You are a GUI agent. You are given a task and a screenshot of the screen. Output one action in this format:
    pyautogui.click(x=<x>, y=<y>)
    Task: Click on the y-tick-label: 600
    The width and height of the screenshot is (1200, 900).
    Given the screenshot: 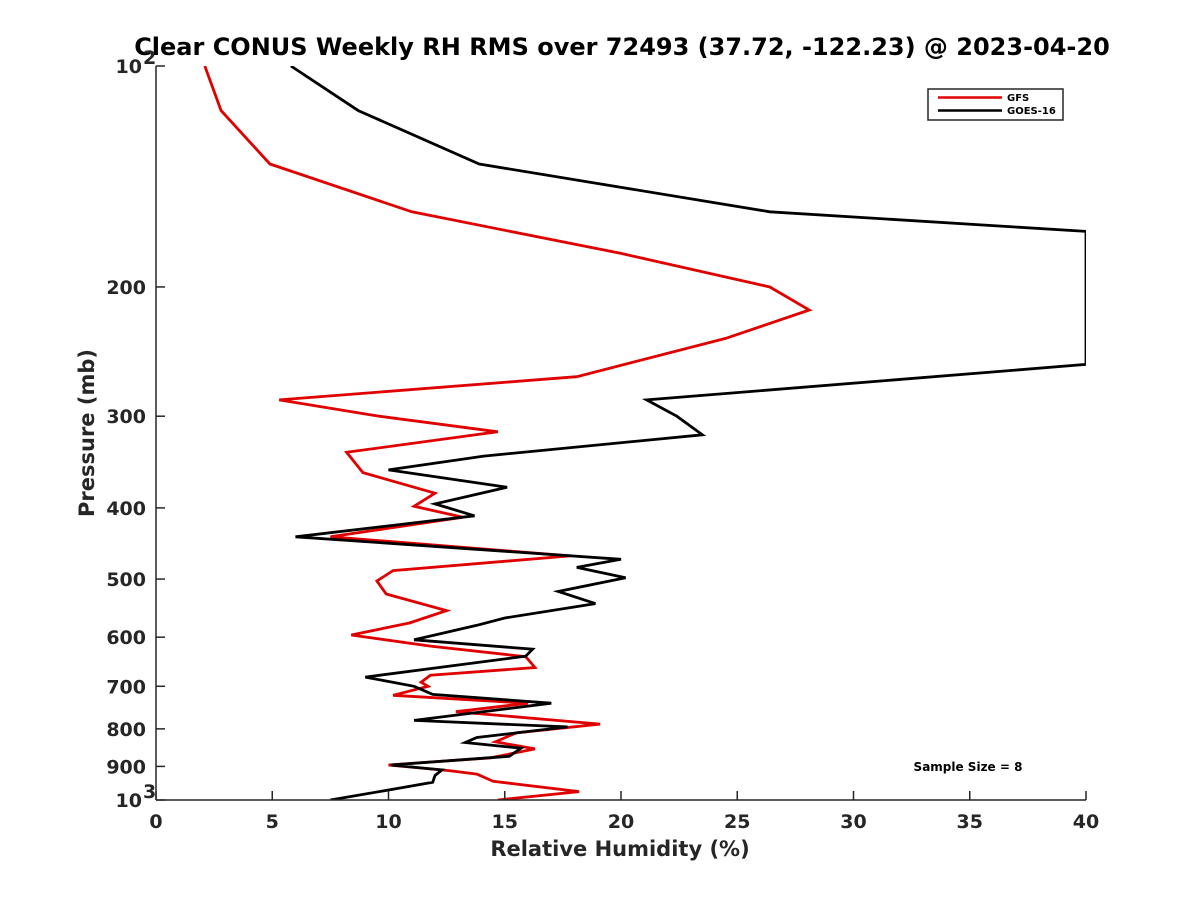 What is the action you would take?
    pyautogui.click(x=126, y=638)
    